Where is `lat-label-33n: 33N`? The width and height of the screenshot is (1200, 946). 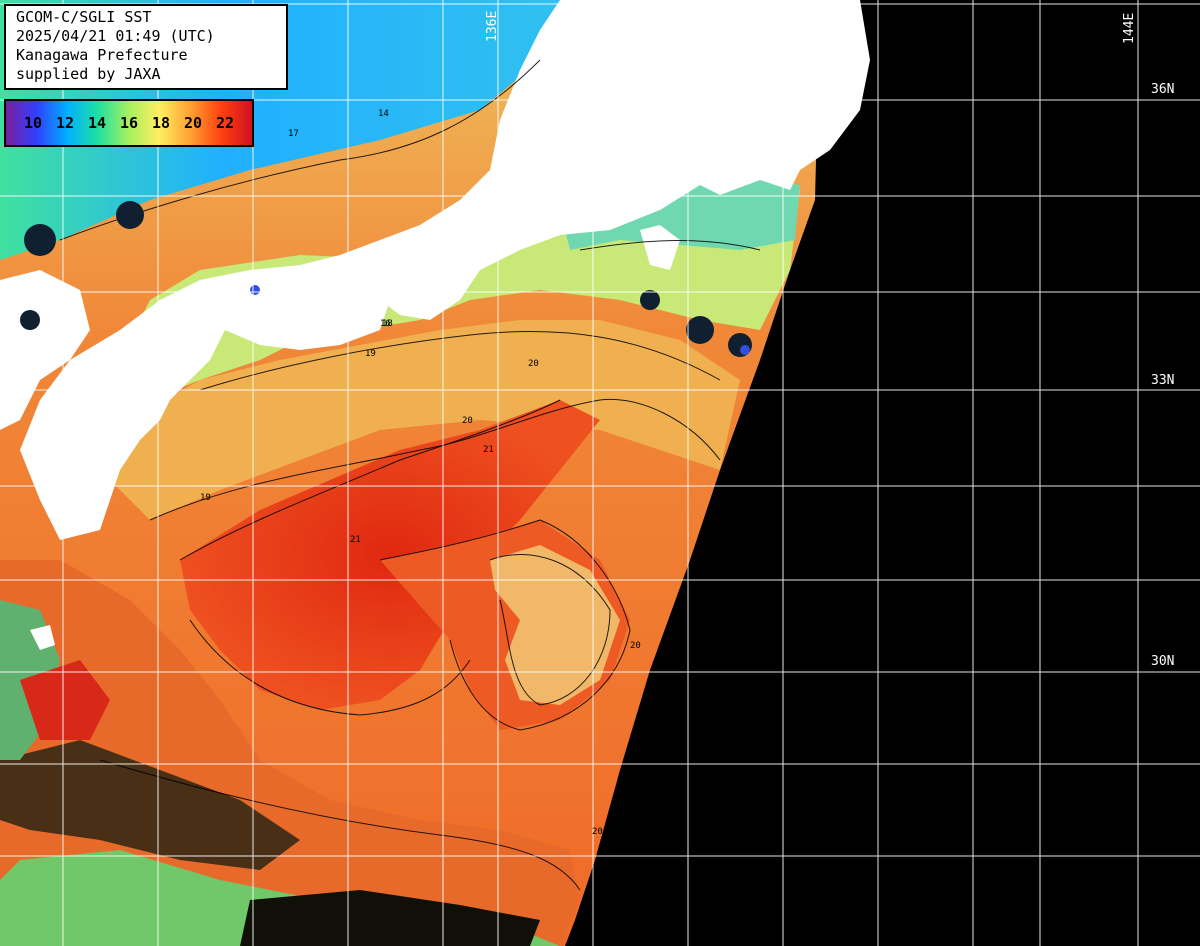 lat-label-33n: 33N is located at coordinates (1163, 380).